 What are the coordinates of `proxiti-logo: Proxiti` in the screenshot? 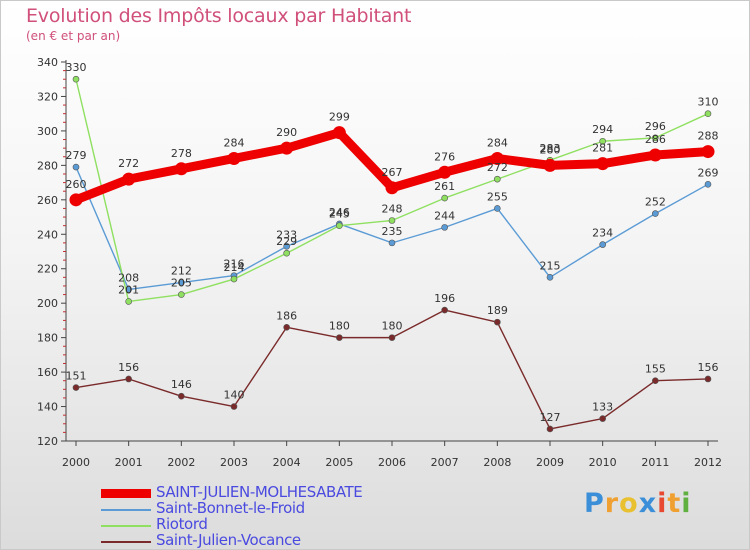 It's located at (638, 503).